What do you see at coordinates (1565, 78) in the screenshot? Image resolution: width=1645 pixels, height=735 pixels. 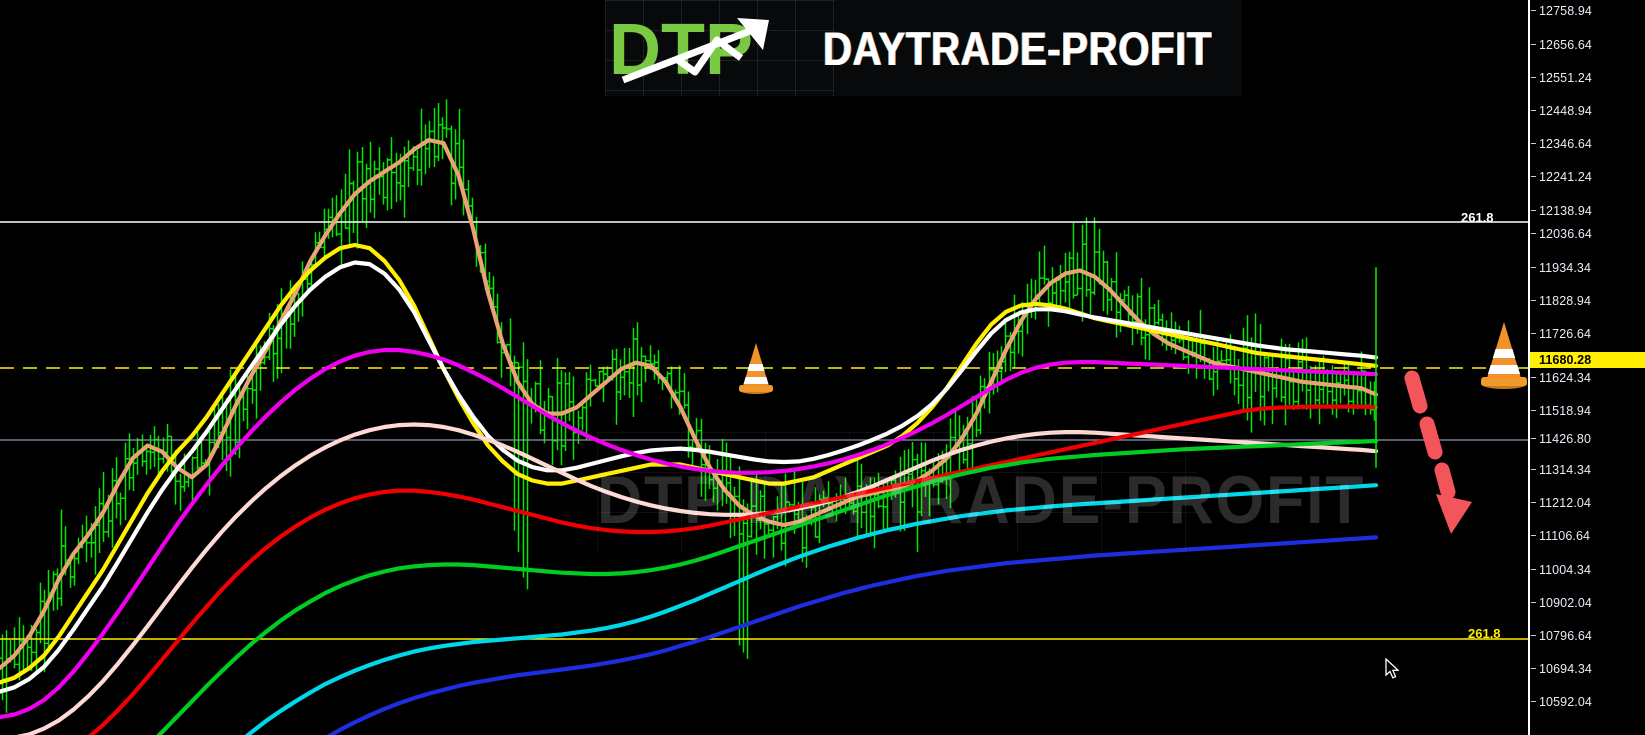 I see `axis-tick-label: 12551.24` at bounding box center [1565, 78].